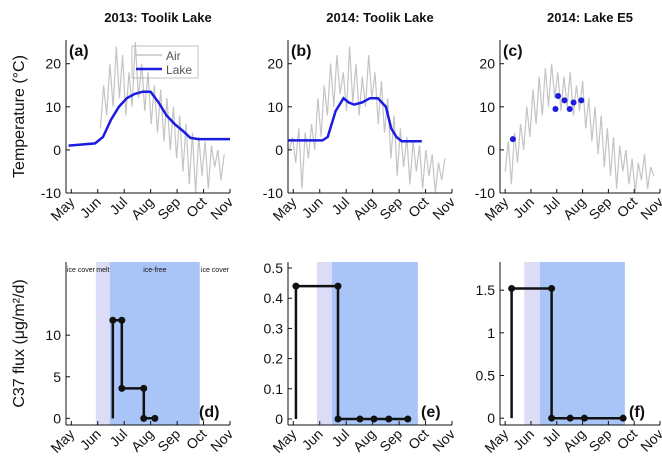 The width and height of the screenshot is (662, 467). I want to click on legend-label: Lake, so click(179, 70).